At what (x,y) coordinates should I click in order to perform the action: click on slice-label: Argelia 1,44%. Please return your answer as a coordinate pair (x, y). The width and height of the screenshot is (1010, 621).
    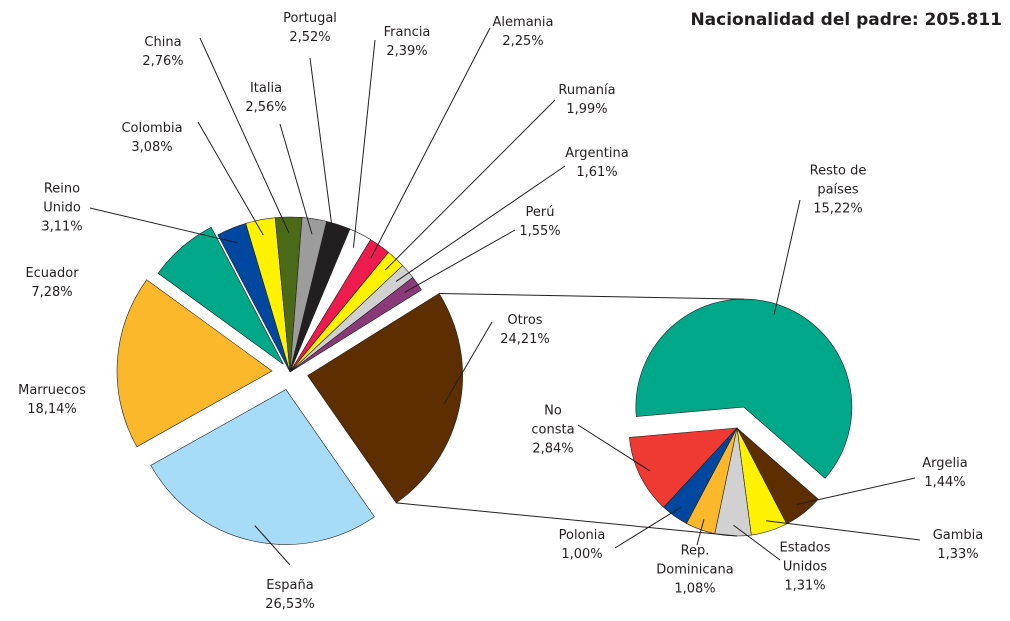
    Looking at the image, I should click on (944, 473).